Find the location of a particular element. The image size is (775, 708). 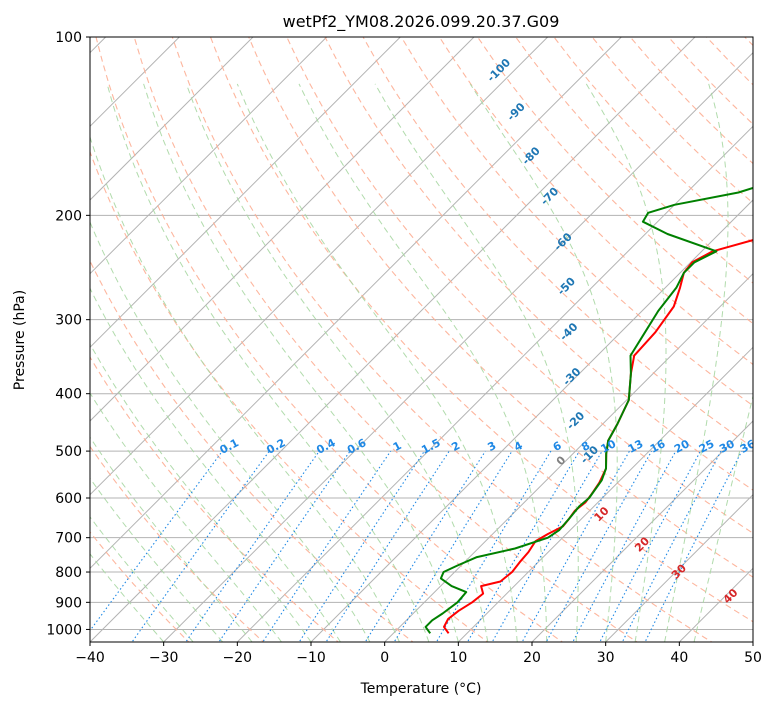

x-tick-label: 30 is located at coordinates (606, 658).